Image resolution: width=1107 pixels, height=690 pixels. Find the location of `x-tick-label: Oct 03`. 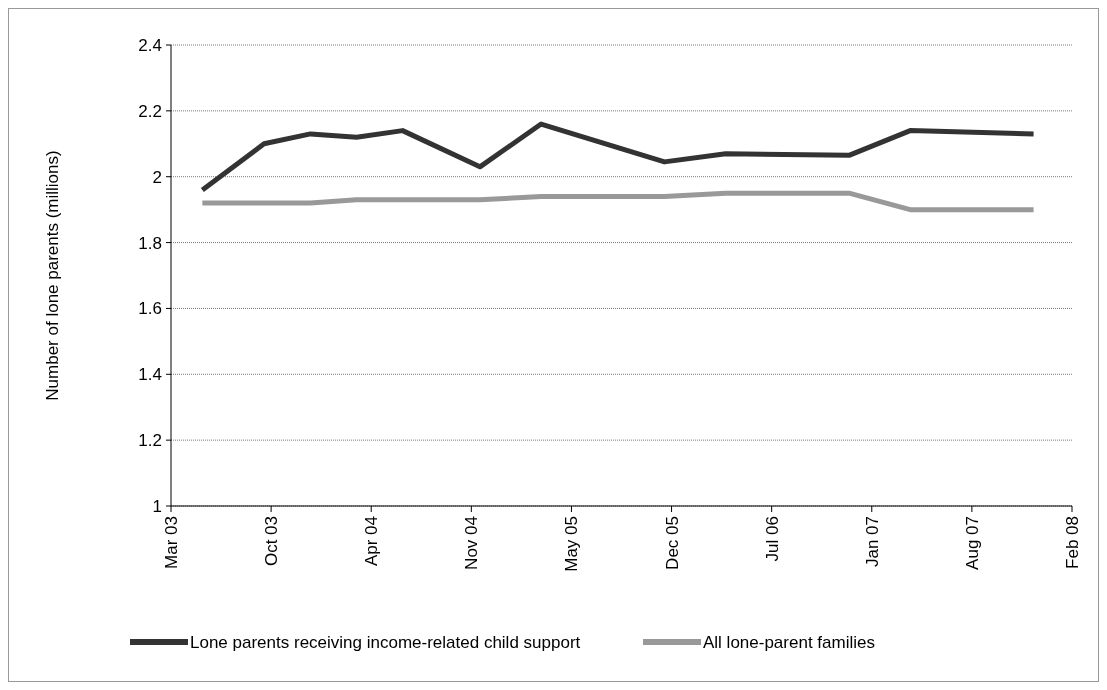

x-tick-label: Oct 03 is located at coordinates (272, 541).